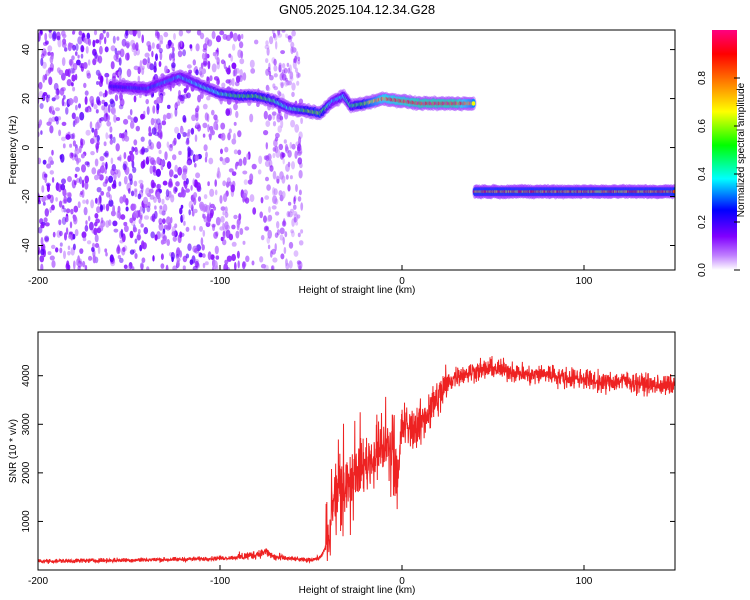 The width and height of the screenshot is (750, 600). What do you see at coordinates (402, 581) in the screenshot?
I see `x-tick-label: 0` at bounding box center [402, 581].